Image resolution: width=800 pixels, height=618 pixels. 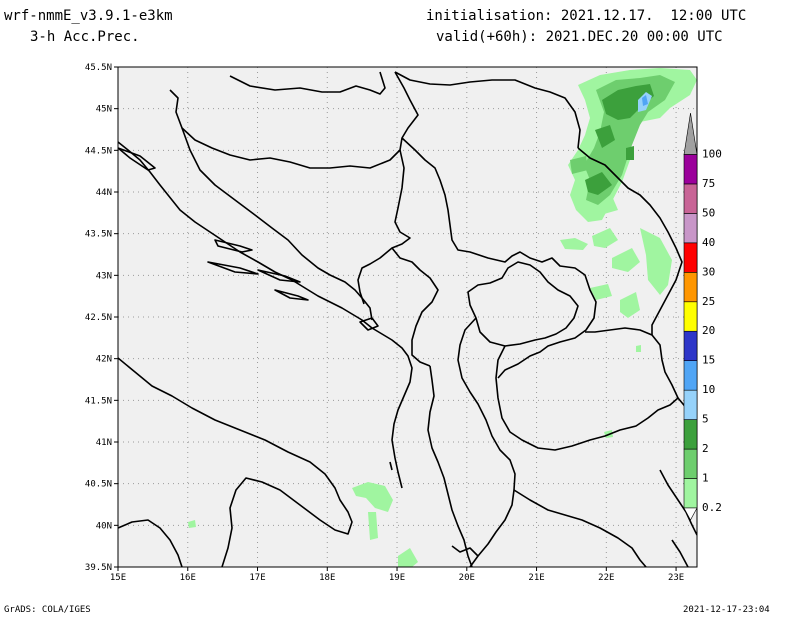 I want to click on lat-tick-label: 43N, so click(x=104, y=276).